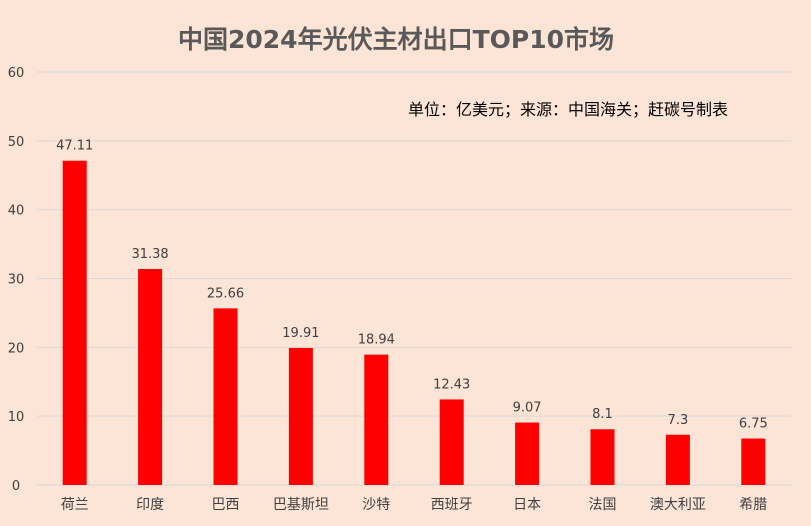  What do you see at coordinates (16, 348) in the screenshot?
I see `y-tick-label: 20` at bounding box center [16, 348].